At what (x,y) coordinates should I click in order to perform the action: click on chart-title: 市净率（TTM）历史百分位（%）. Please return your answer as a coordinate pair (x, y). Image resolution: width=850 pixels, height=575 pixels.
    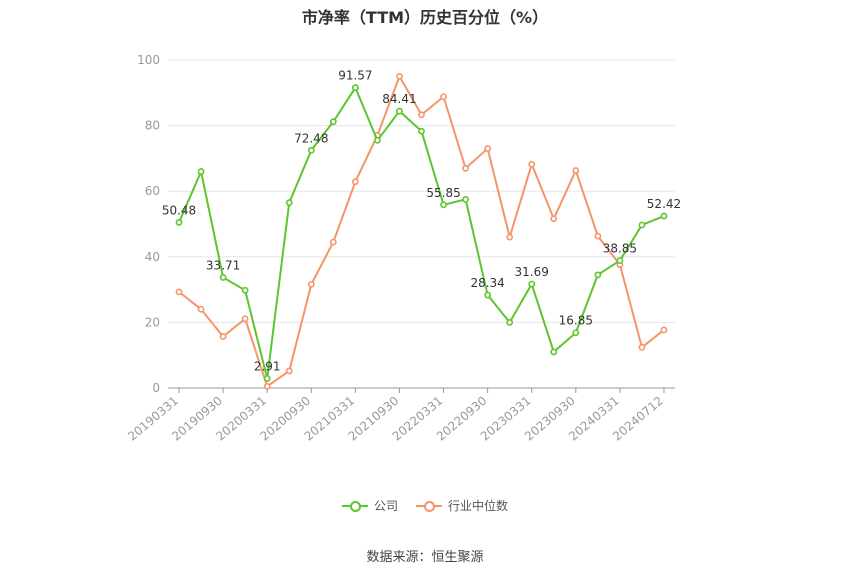
    Looking at the image, I should click on (425, 17).